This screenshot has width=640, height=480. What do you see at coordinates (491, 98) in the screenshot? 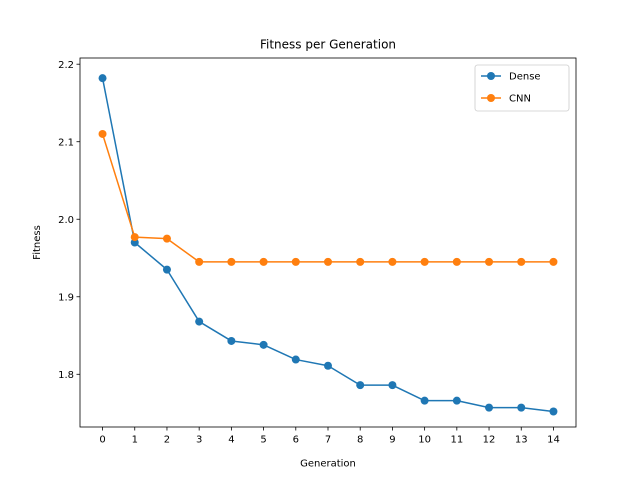
I see `legend-marker-cnn` at bounding box center [491, 98].